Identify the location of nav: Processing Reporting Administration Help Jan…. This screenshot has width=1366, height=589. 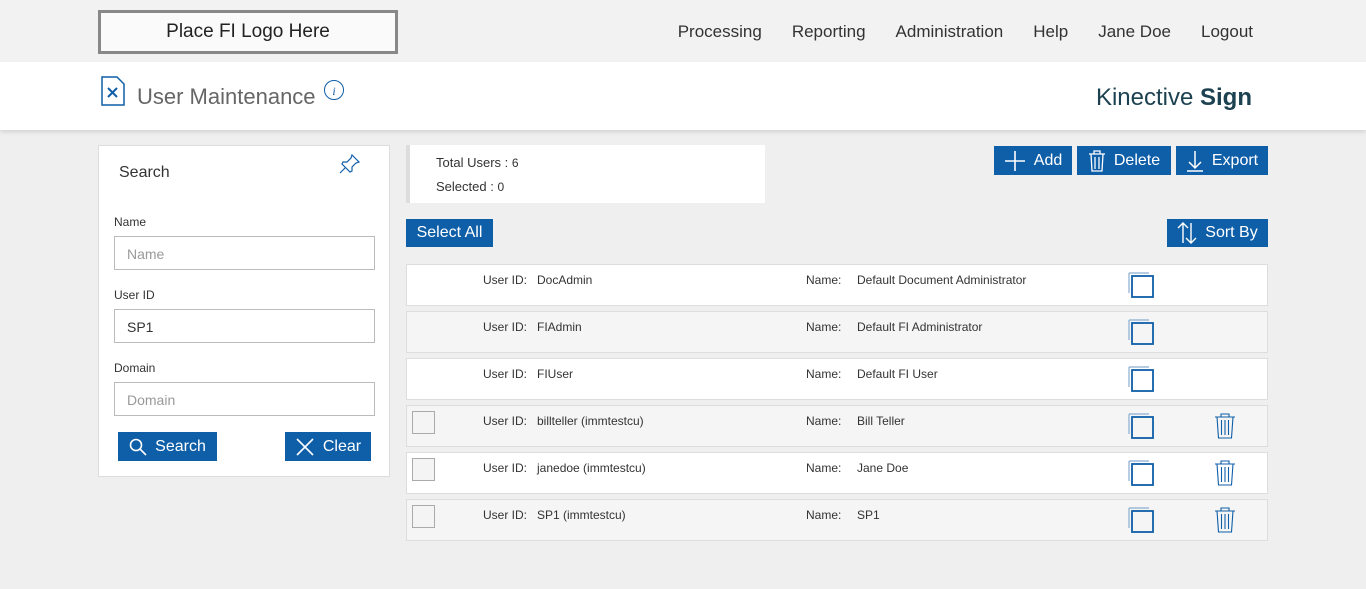
(965, 32).